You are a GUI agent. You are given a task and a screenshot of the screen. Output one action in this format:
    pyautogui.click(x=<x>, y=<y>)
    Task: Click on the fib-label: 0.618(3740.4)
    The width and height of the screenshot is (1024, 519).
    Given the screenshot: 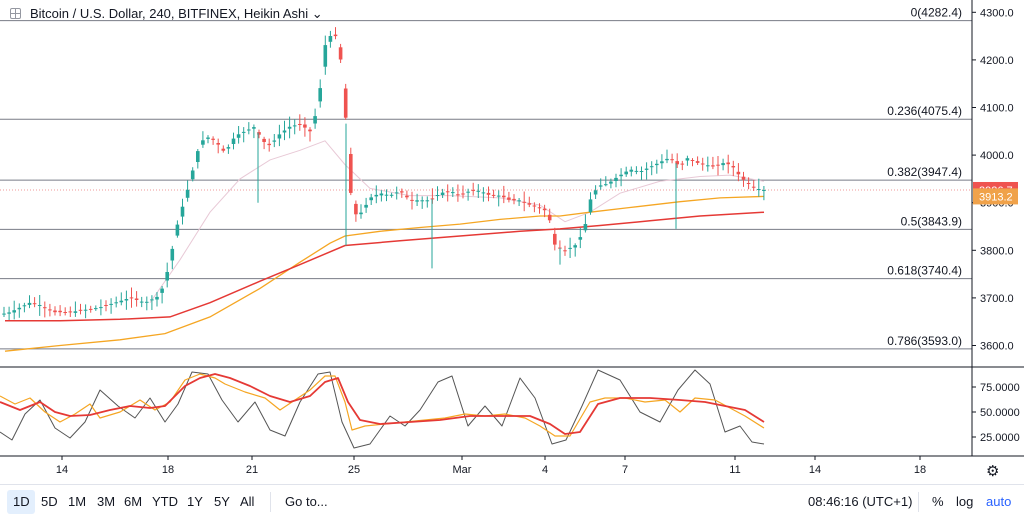 What is the action you would take?
    pyautogui.click(x=924, y=271)
    